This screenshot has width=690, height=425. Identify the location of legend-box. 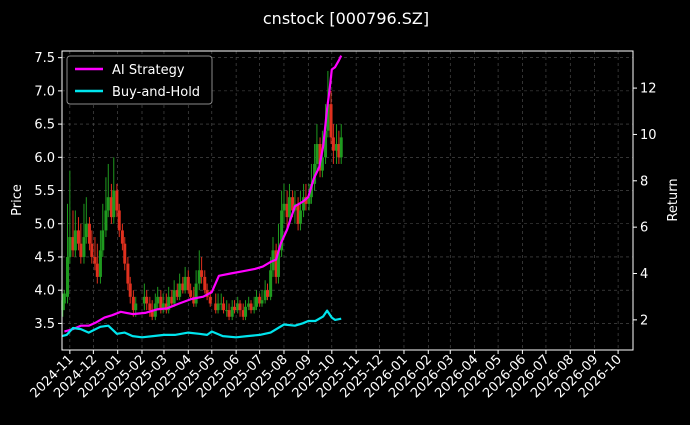
(139, 80).